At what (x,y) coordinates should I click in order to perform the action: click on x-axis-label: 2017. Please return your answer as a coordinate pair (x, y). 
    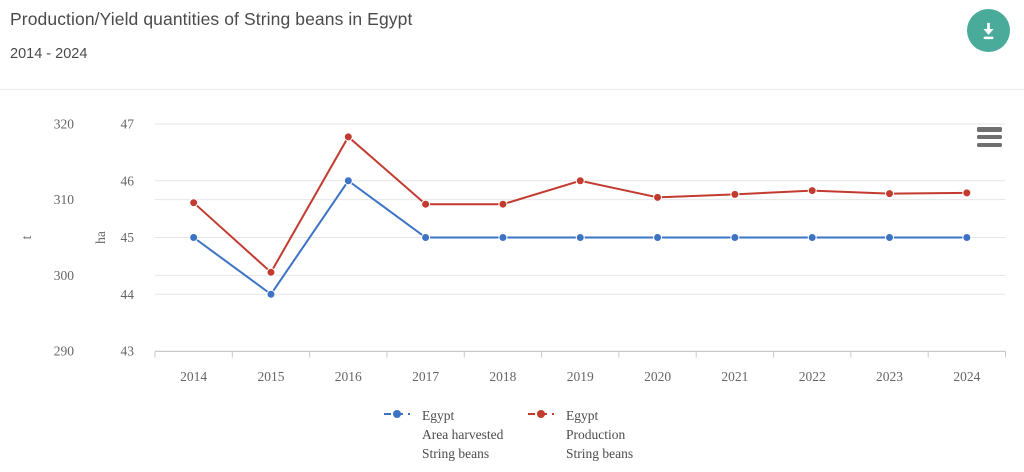
    Looking at the image, I should click on (425, 376).